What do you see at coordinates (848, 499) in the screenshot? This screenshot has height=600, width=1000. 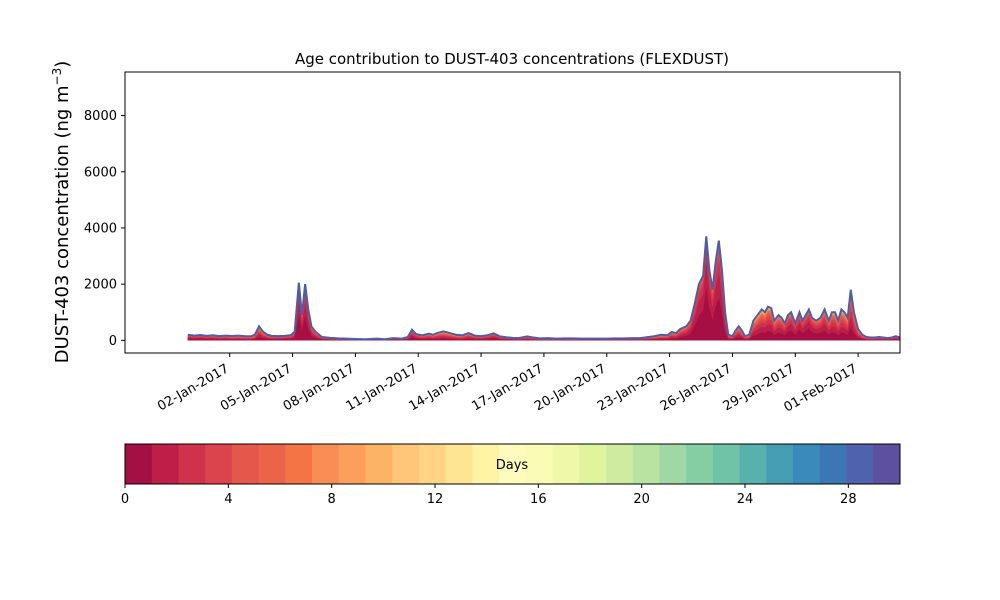 I see `colorbar-tick-label: 28` at bounding box center [848, 499].